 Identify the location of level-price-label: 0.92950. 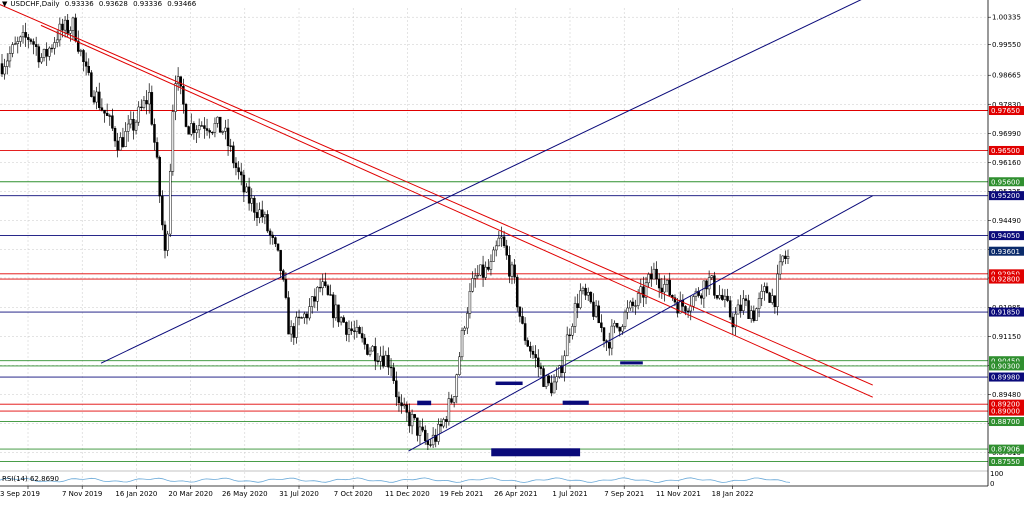
(1005, 274).